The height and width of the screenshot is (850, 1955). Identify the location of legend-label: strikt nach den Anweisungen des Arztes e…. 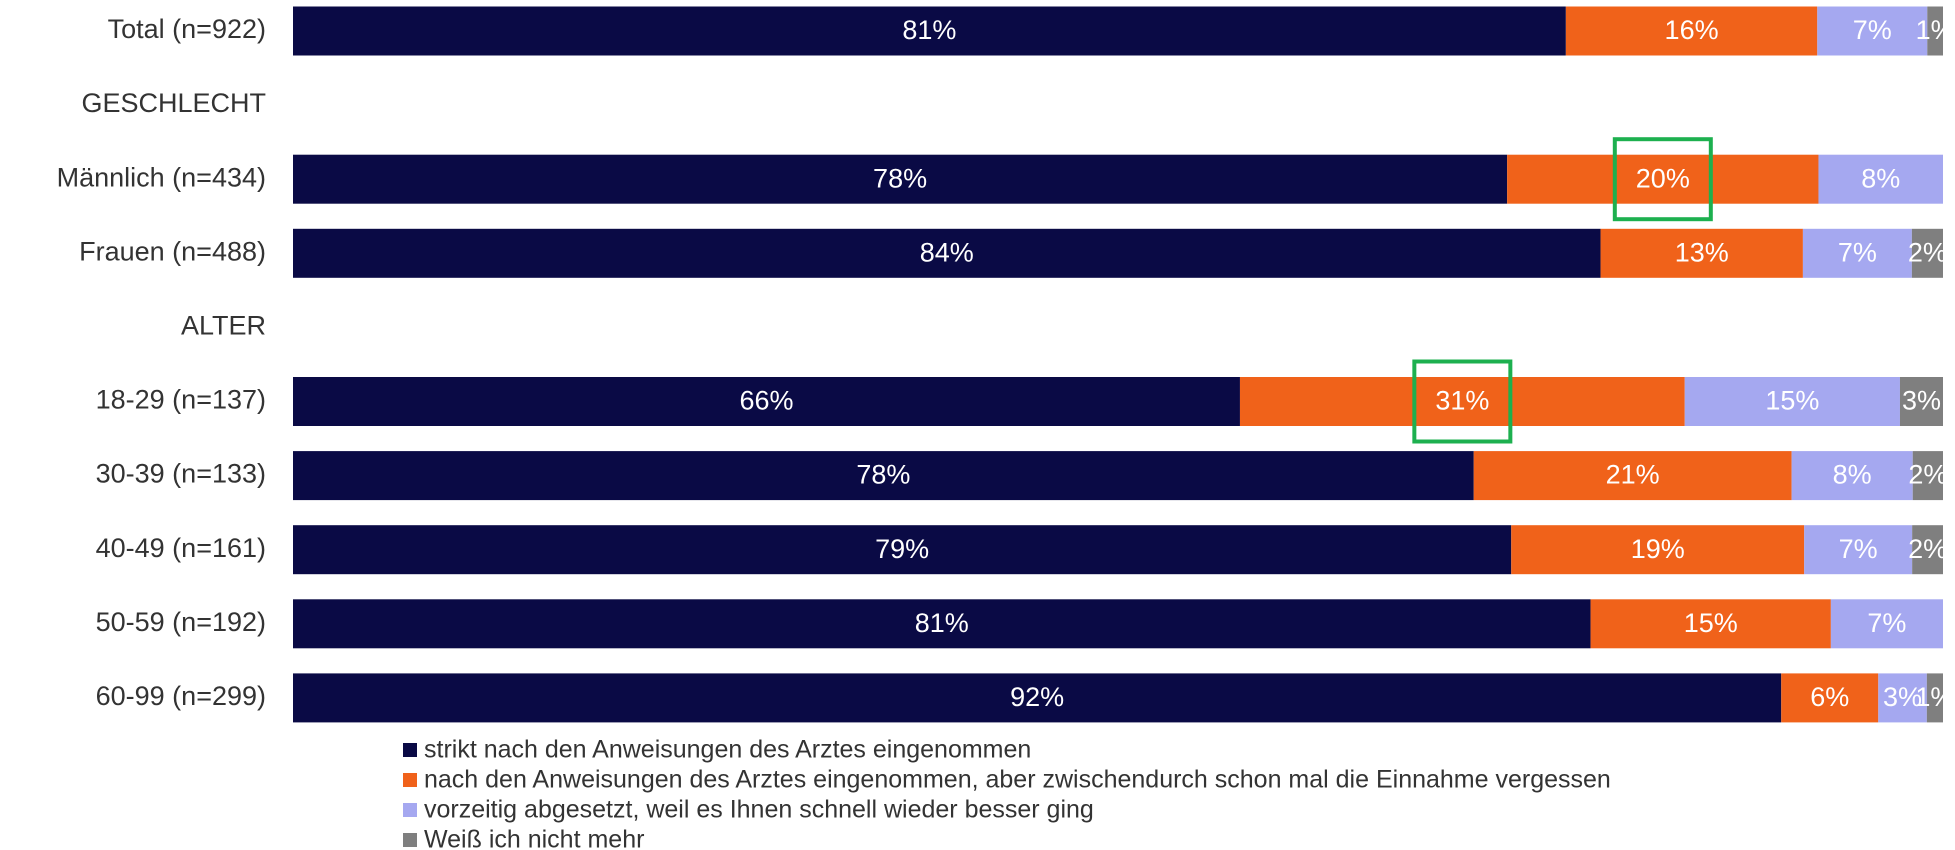
(727, 750).